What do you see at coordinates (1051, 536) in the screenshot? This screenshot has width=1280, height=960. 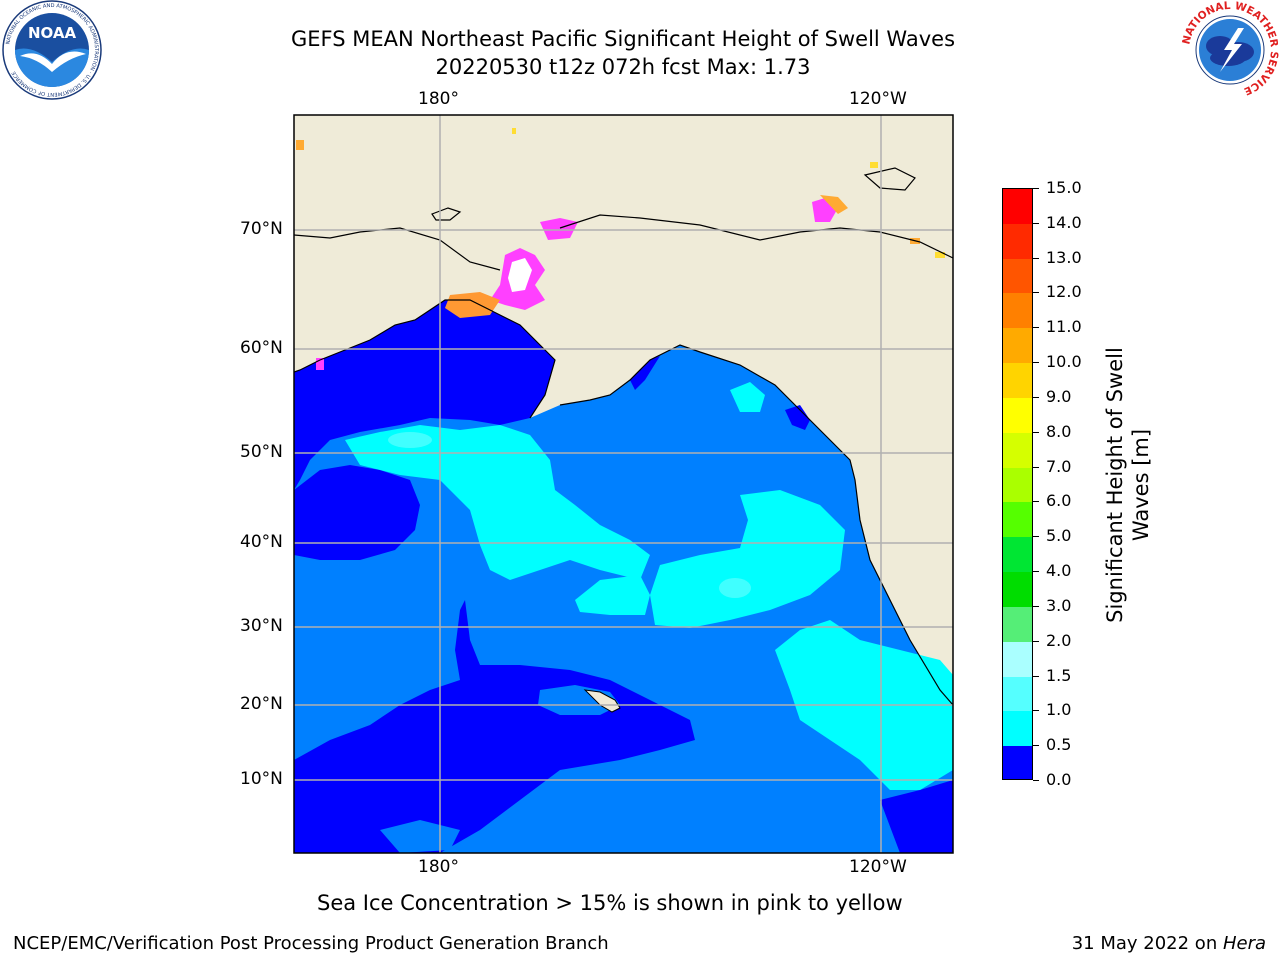 I see `colorbar-tick-label: 5.0` at bounding box center [1051, 536].